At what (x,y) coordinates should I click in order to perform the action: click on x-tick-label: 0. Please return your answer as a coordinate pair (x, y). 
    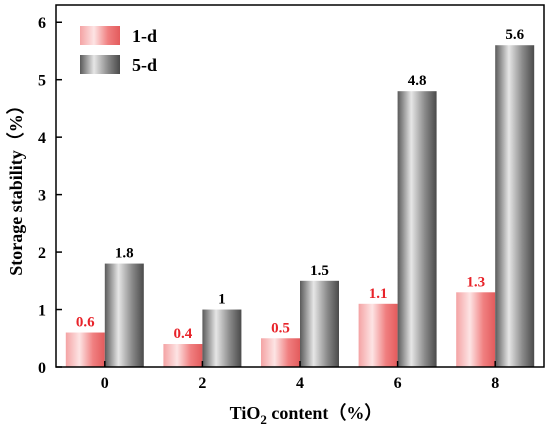
    Looking at the image, I should click on (105, 383).